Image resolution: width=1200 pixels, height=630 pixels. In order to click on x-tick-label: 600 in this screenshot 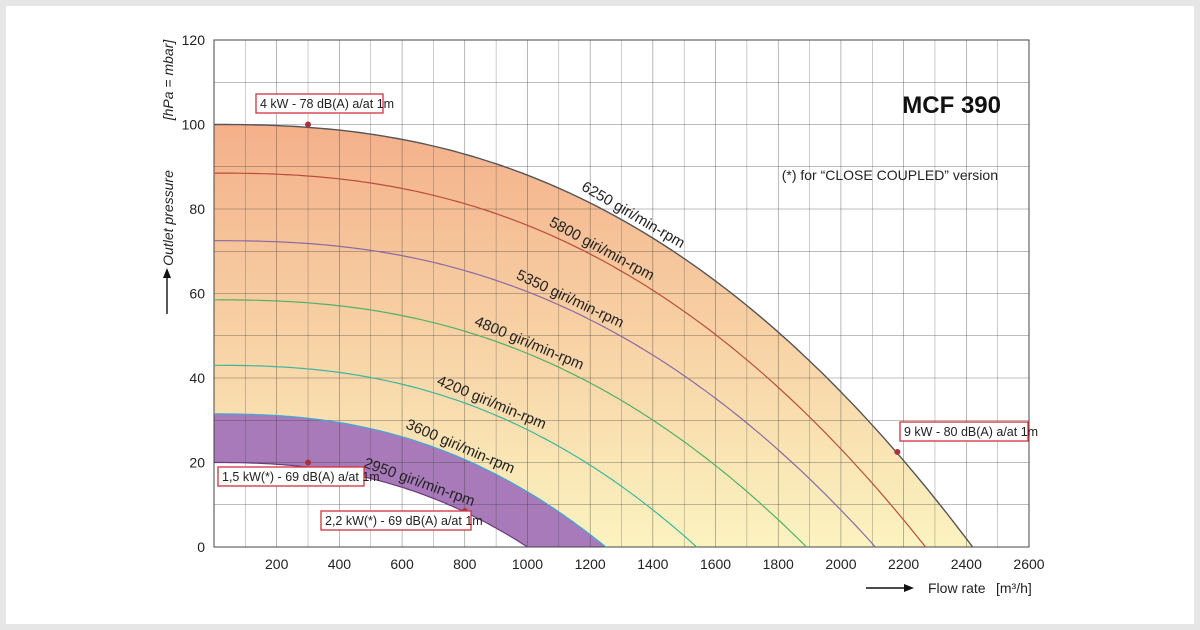, I will do `click(402, 564)`.